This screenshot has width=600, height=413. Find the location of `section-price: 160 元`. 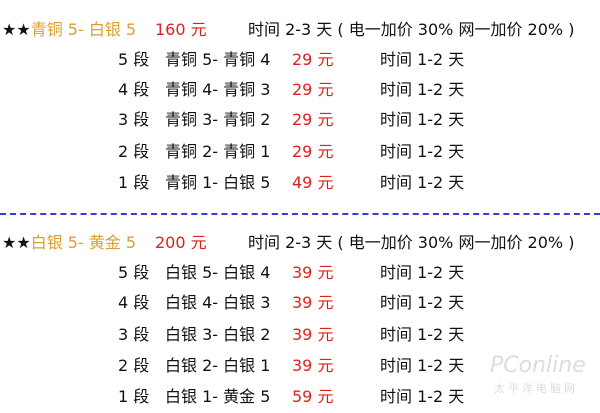

section-price: 160 元 is located at coordinates (181, 29).